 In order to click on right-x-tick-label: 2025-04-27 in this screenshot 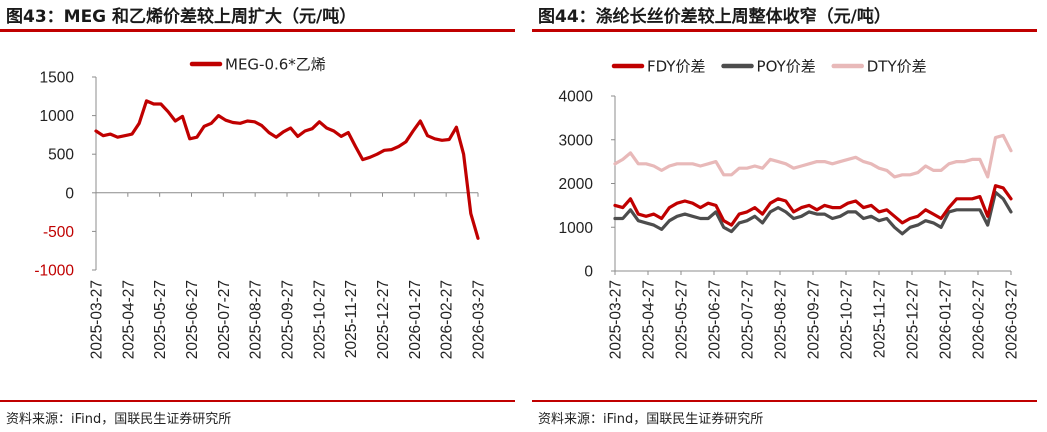, I will do `click(649, 319)`.